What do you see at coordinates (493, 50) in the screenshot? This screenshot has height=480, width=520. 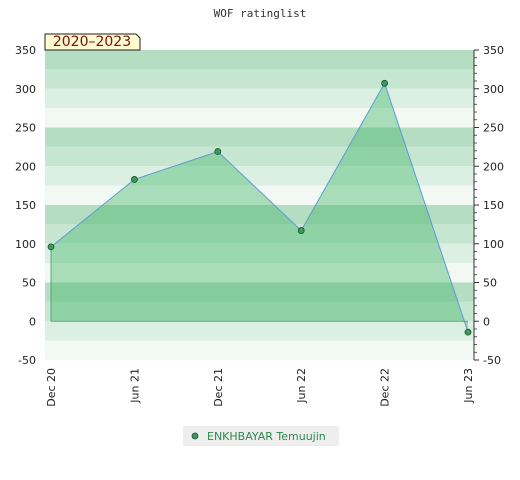 I see `y-tick-label-right: 350` at bounding box center [493, 50].